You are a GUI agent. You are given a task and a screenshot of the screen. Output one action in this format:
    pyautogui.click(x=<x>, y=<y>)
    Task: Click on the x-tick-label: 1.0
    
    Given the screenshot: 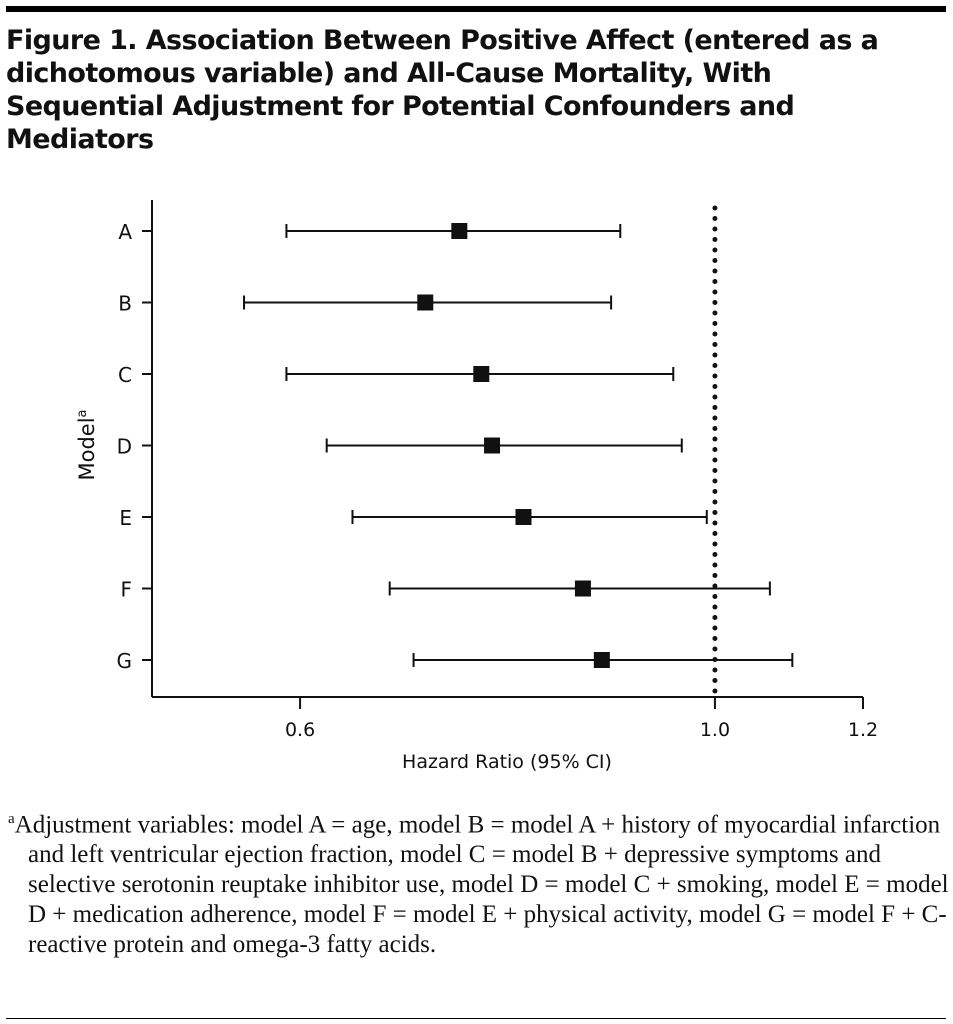 What is the action you would take?
    pyautogui.click(x=715, y=730)
    